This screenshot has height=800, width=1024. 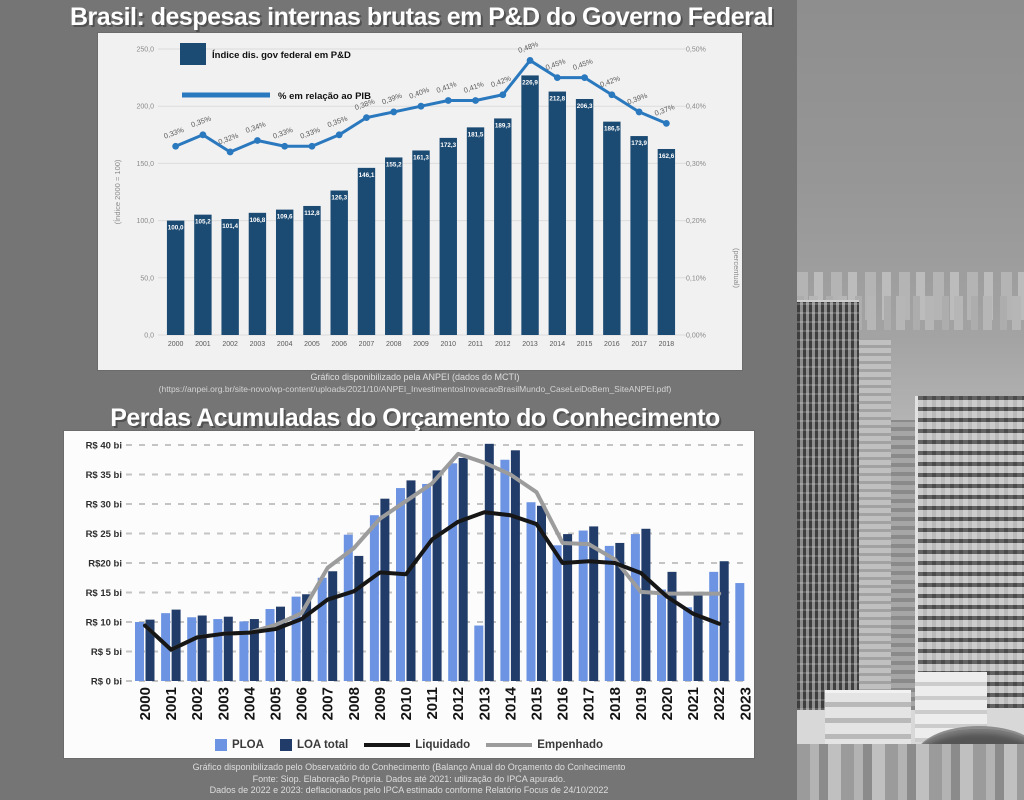 What do you see at coordinates (558, 344) in the screenshot?
I see `x-axis-tick: 2014` at bounding box center [558, 344].